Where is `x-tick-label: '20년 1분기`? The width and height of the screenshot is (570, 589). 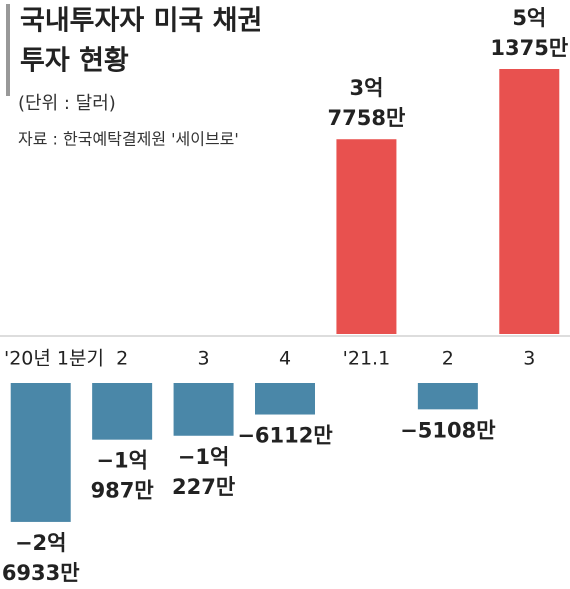
x-tick-label: '20년 1분기 is located at coordinates (54, 359).